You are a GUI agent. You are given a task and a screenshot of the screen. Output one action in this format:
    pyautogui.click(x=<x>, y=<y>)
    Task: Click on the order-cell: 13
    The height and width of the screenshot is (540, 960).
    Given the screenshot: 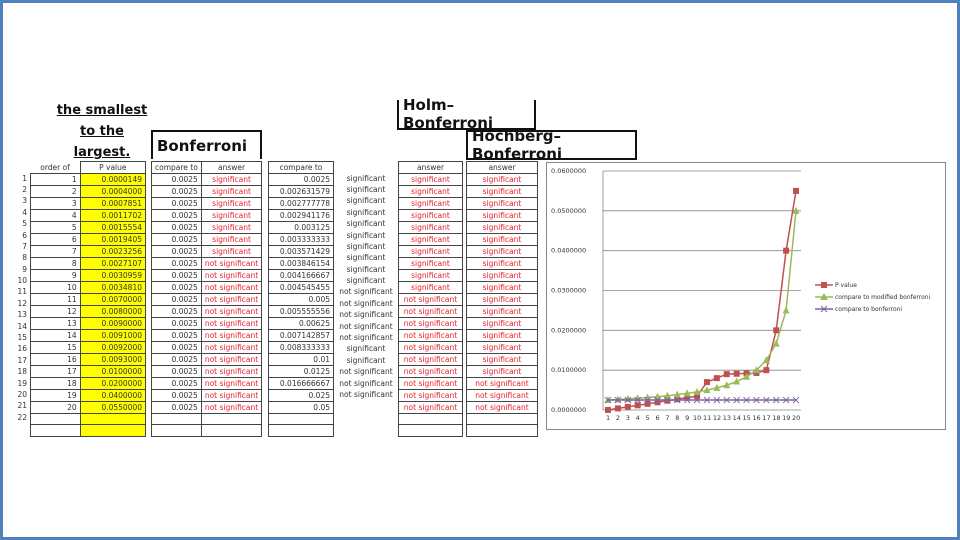 What is the action you would take?
    pyautogui.click(x=55, y=323)
    